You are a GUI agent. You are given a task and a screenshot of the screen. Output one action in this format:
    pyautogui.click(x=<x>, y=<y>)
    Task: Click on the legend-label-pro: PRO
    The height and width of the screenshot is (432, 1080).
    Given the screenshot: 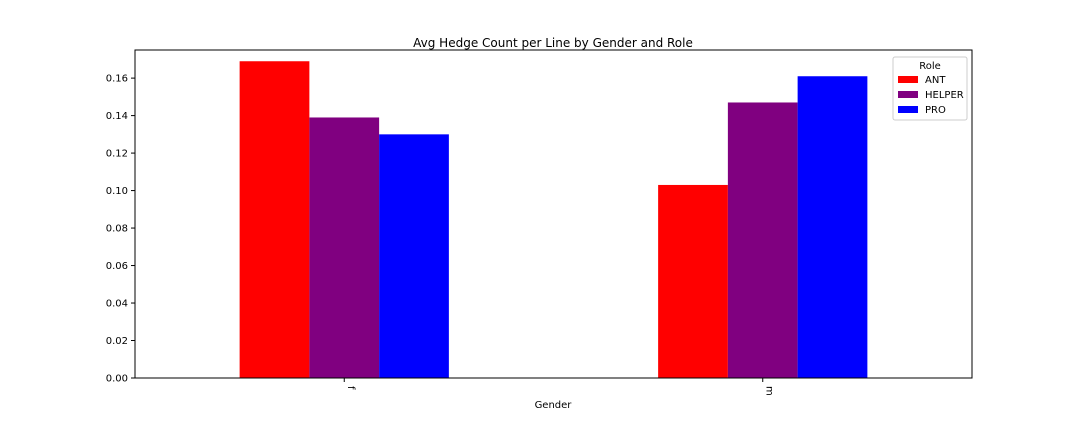 What is the action you would take?
    pyautogui.click(x=935, y=110)
    